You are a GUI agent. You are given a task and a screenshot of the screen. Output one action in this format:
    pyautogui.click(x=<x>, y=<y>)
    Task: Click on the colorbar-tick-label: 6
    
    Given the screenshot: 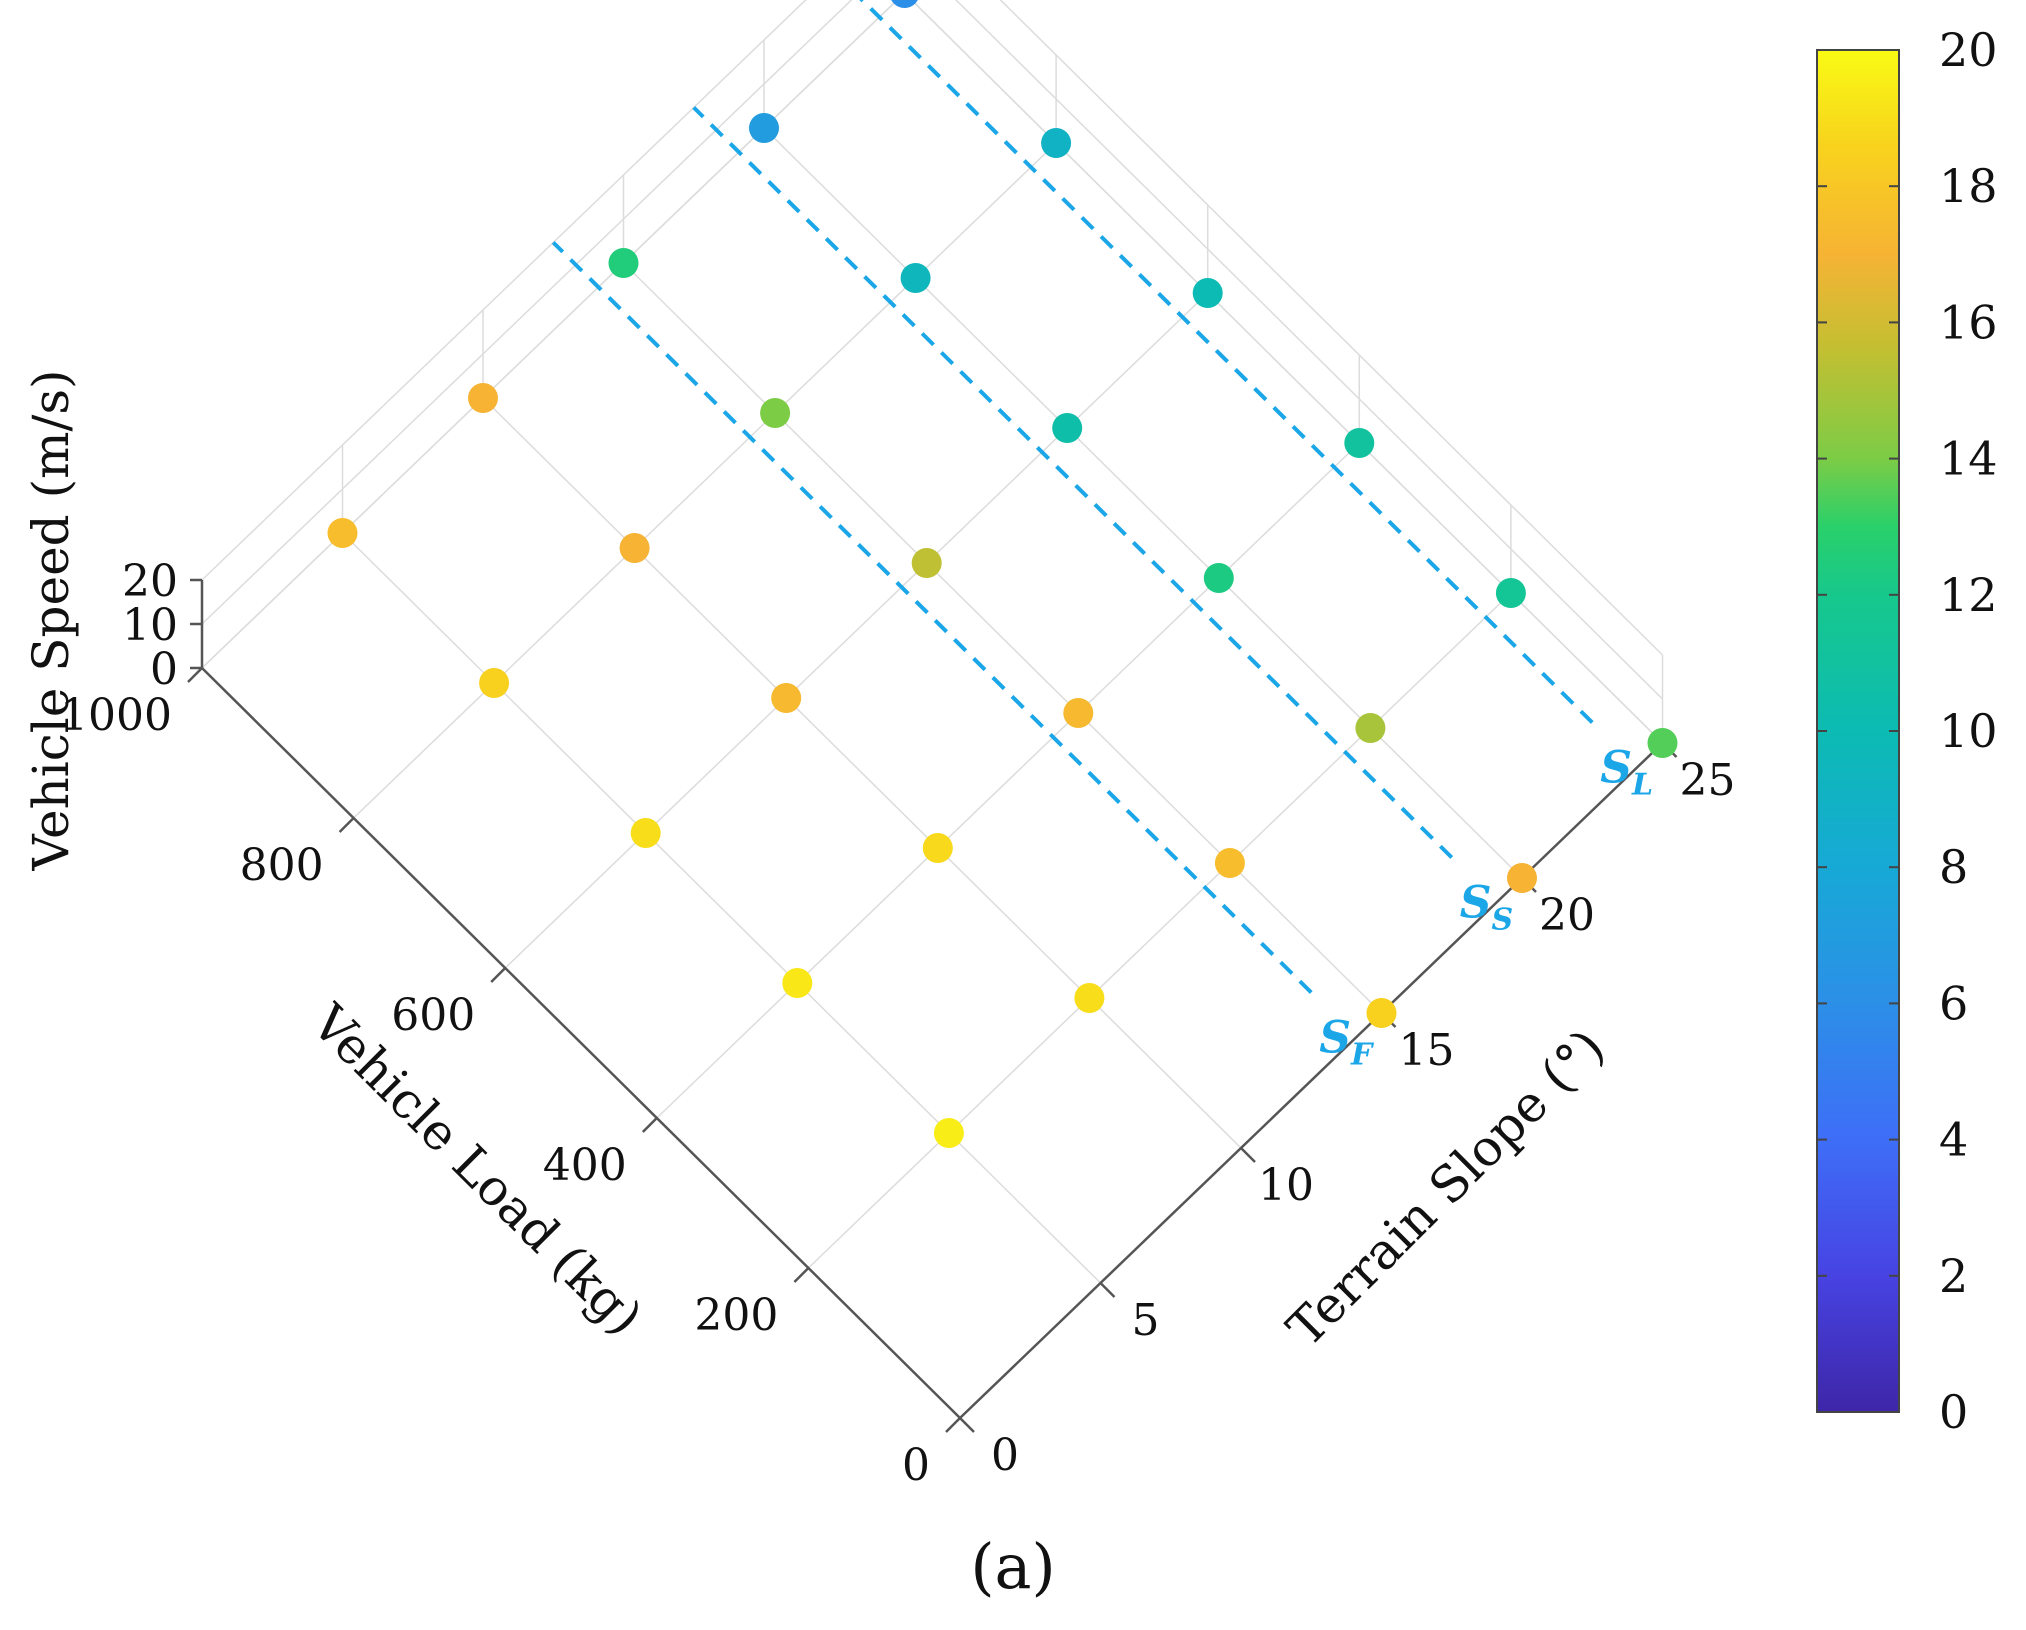 What is the action you would take?
    pyautogui.click(x=1953, y=1003)
    